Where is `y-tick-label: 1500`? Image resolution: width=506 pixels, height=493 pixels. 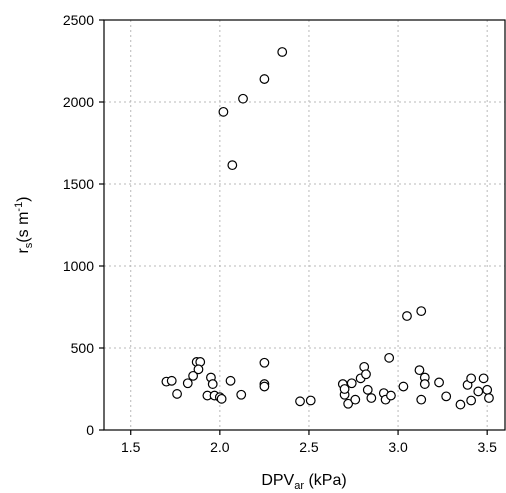
y-tick-label: 1500 is located at coordinates (78, 184).